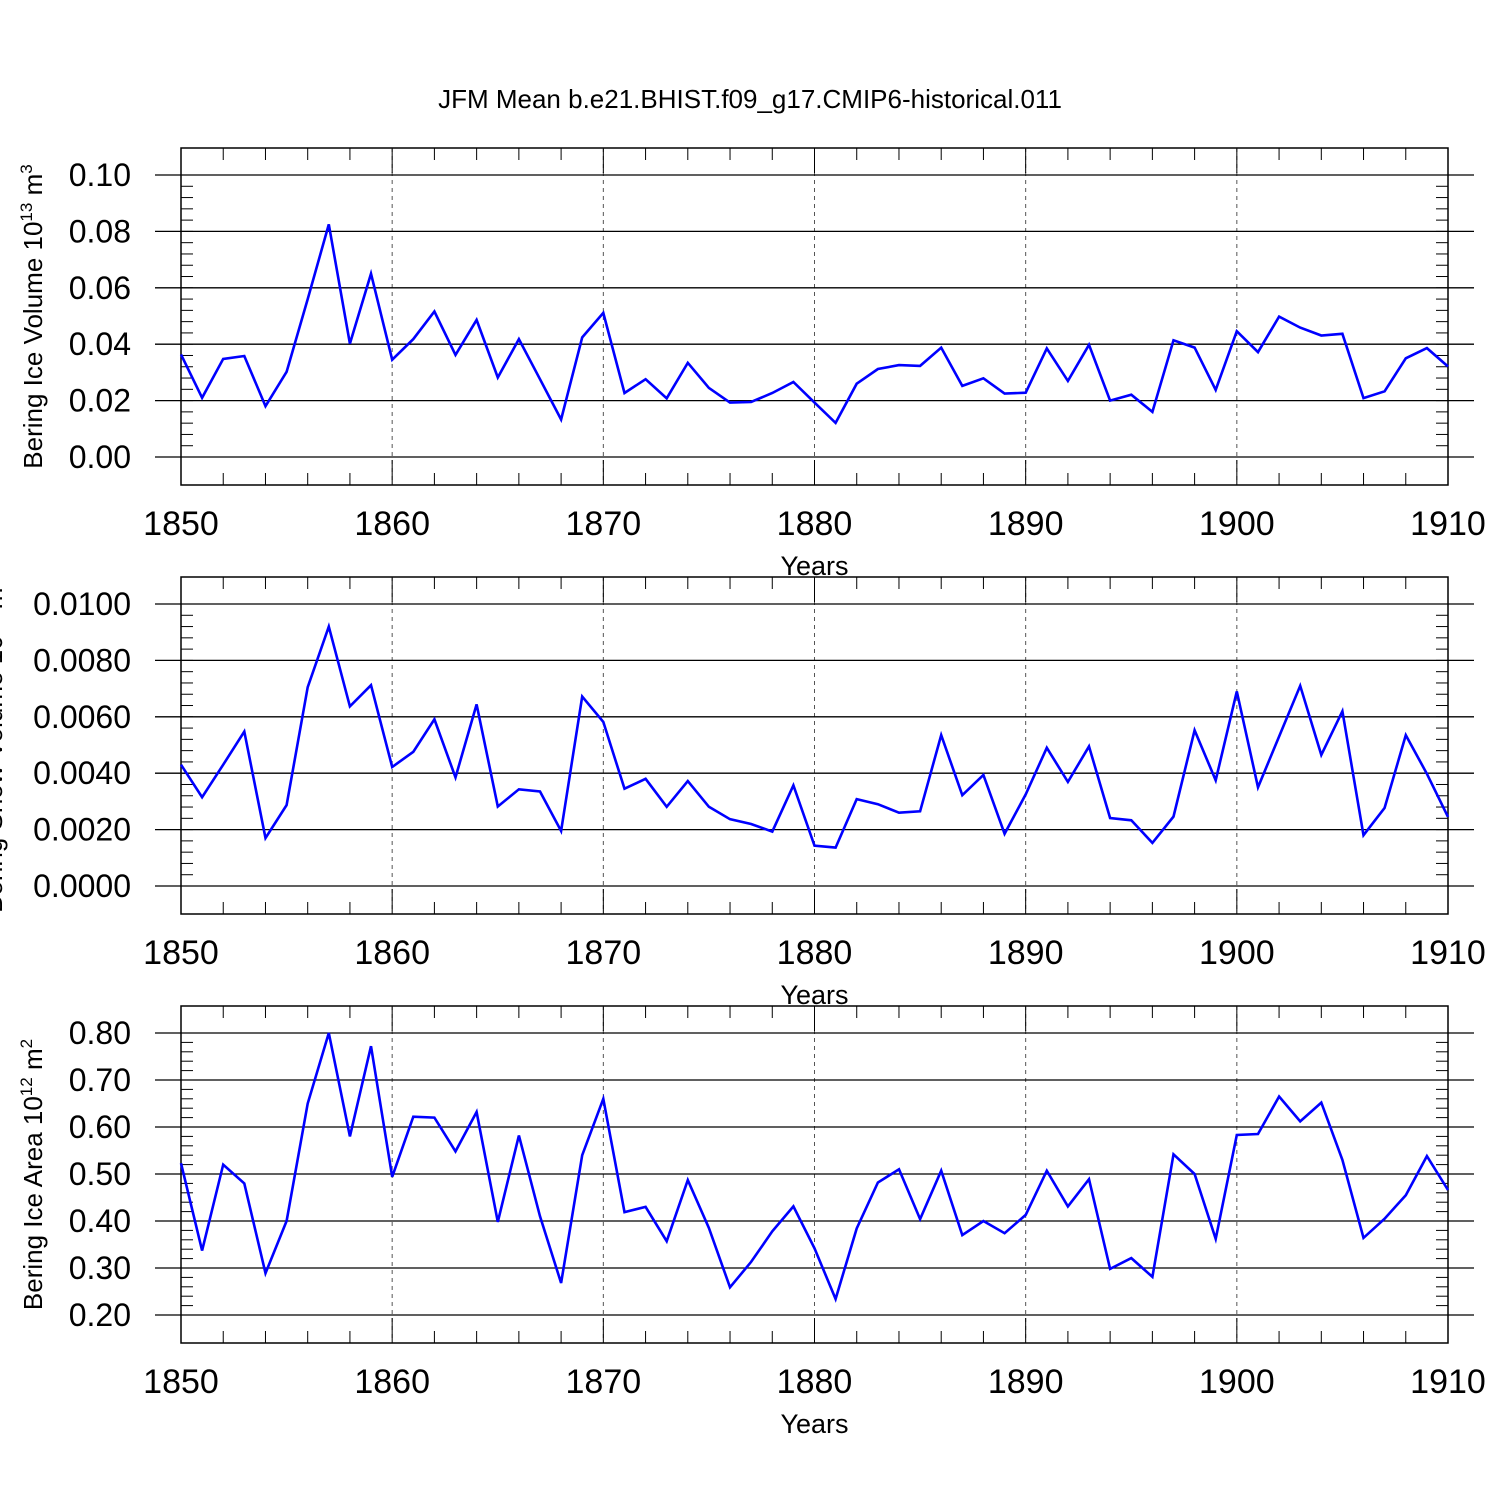 This screenshot has width=1500, height=1505. I want to click on y-axis-label: Bering Ice Area 1012 m2, so click(32, 1174).